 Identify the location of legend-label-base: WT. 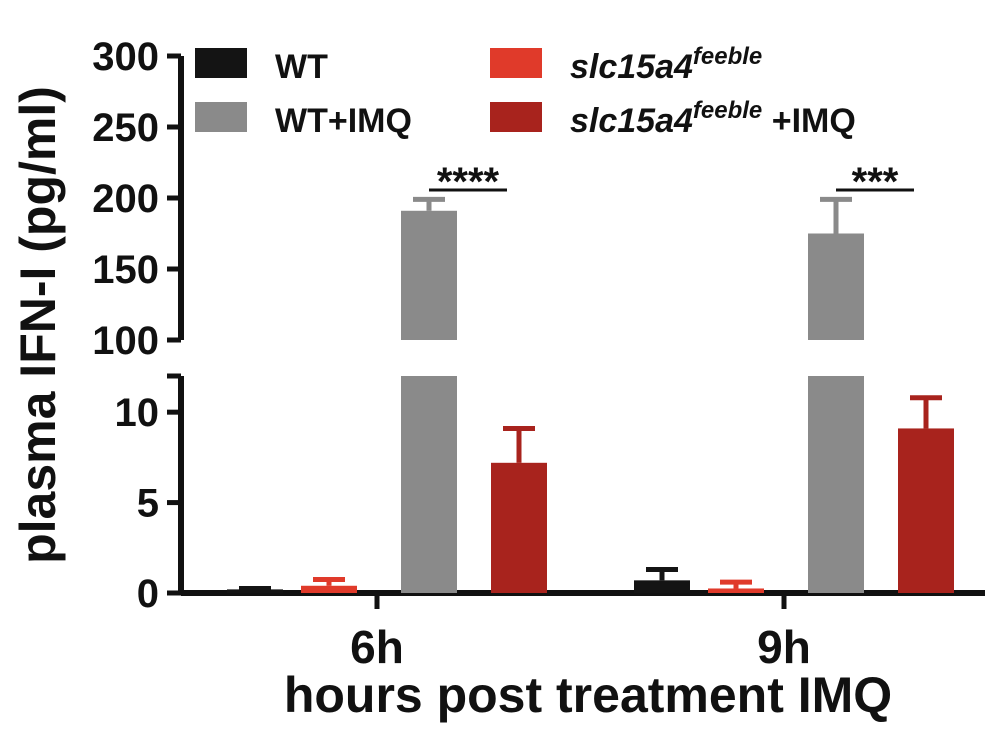
(301, 67).